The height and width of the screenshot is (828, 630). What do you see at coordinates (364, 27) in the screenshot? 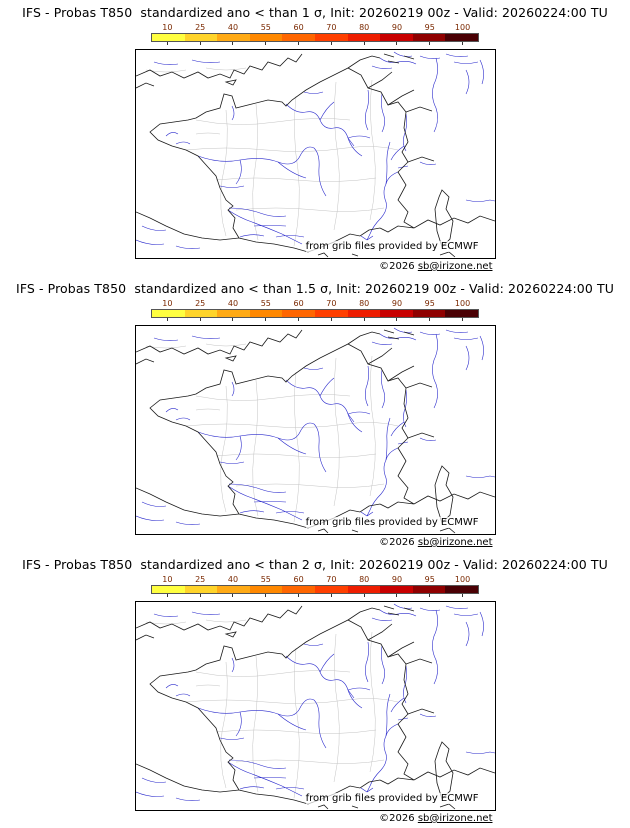
I see `colorbar-label: 80` at bounding box center [364, 27].